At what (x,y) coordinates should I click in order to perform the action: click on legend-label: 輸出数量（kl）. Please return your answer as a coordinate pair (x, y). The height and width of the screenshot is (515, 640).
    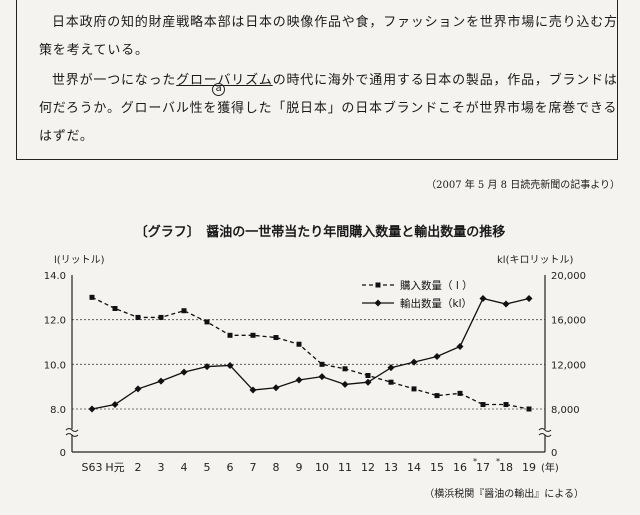
    Looking at the image, I should click on (436, 303).